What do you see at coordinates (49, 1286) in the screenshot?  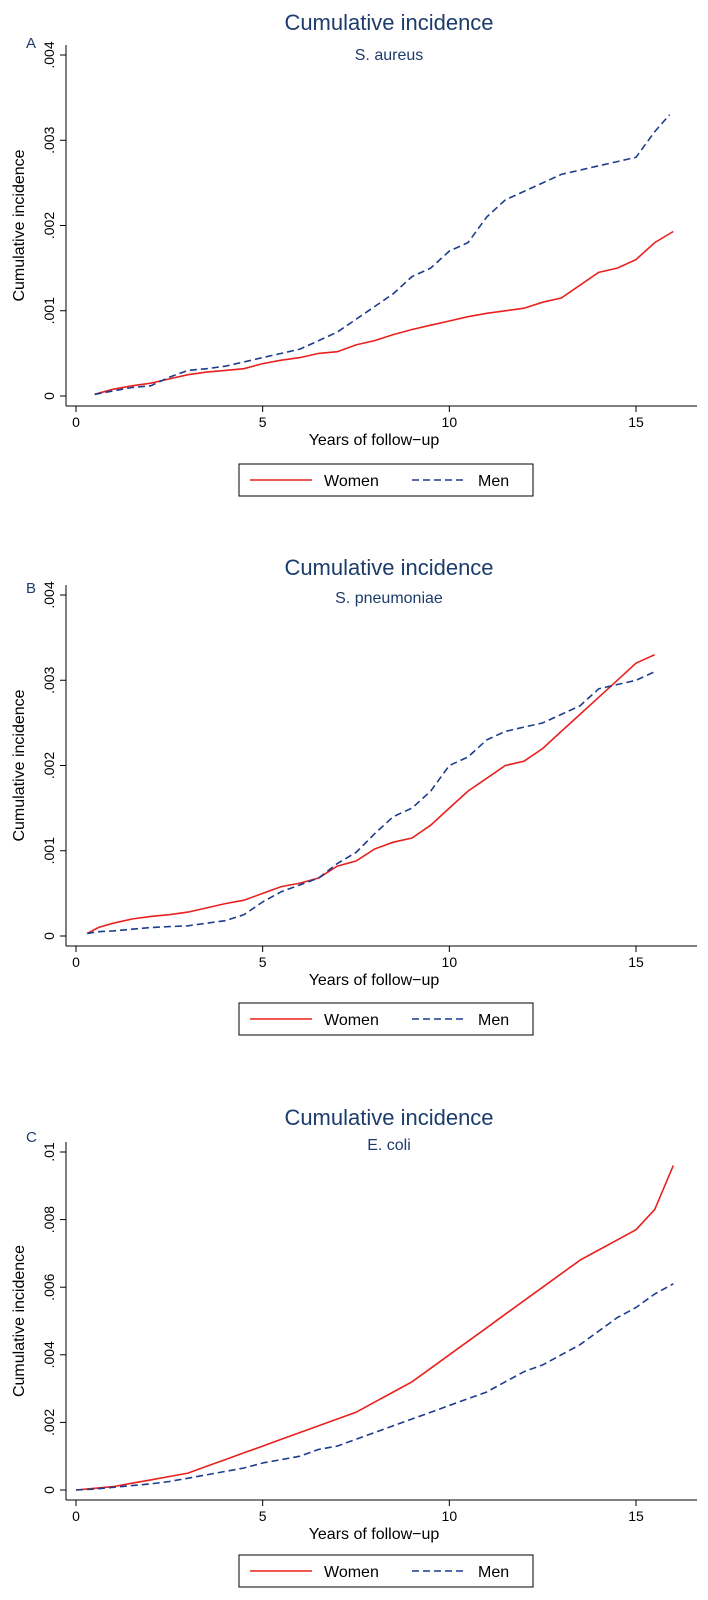 I see `y-tick-label: .006` at bounding box center [49, 1286].